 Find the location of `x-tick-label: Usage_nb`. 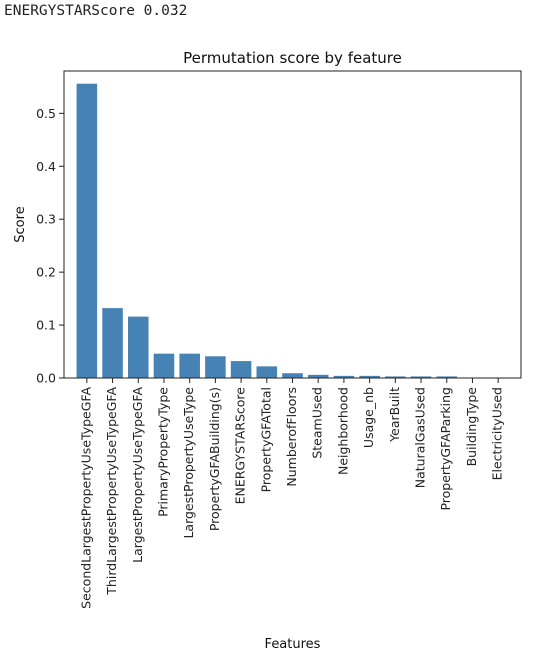

x-tick-label: Usage_nb is located at coordinates (368, 417).